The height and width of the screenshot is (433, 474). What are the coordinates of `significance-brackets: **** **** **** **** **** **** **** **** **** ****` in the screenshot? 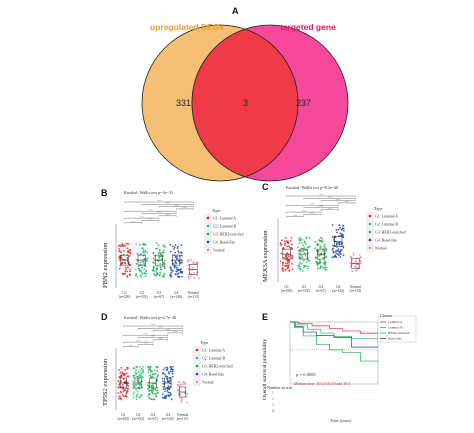 It's located at (321, 206).